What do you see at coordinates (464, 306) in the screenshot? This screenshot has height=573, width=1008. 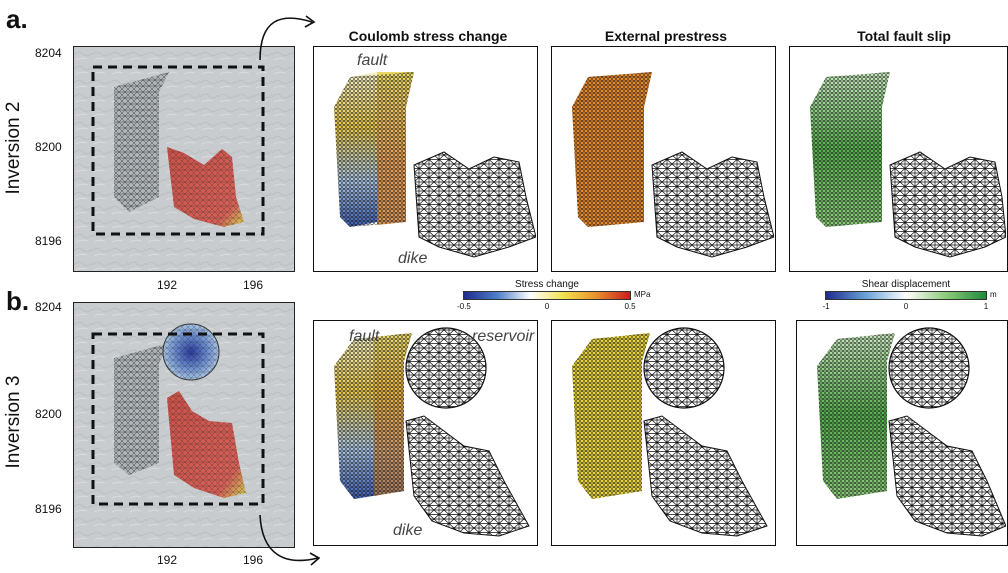 I see `colorbar-stress-tick-min: -0.5` at bounding box center [464, 306].